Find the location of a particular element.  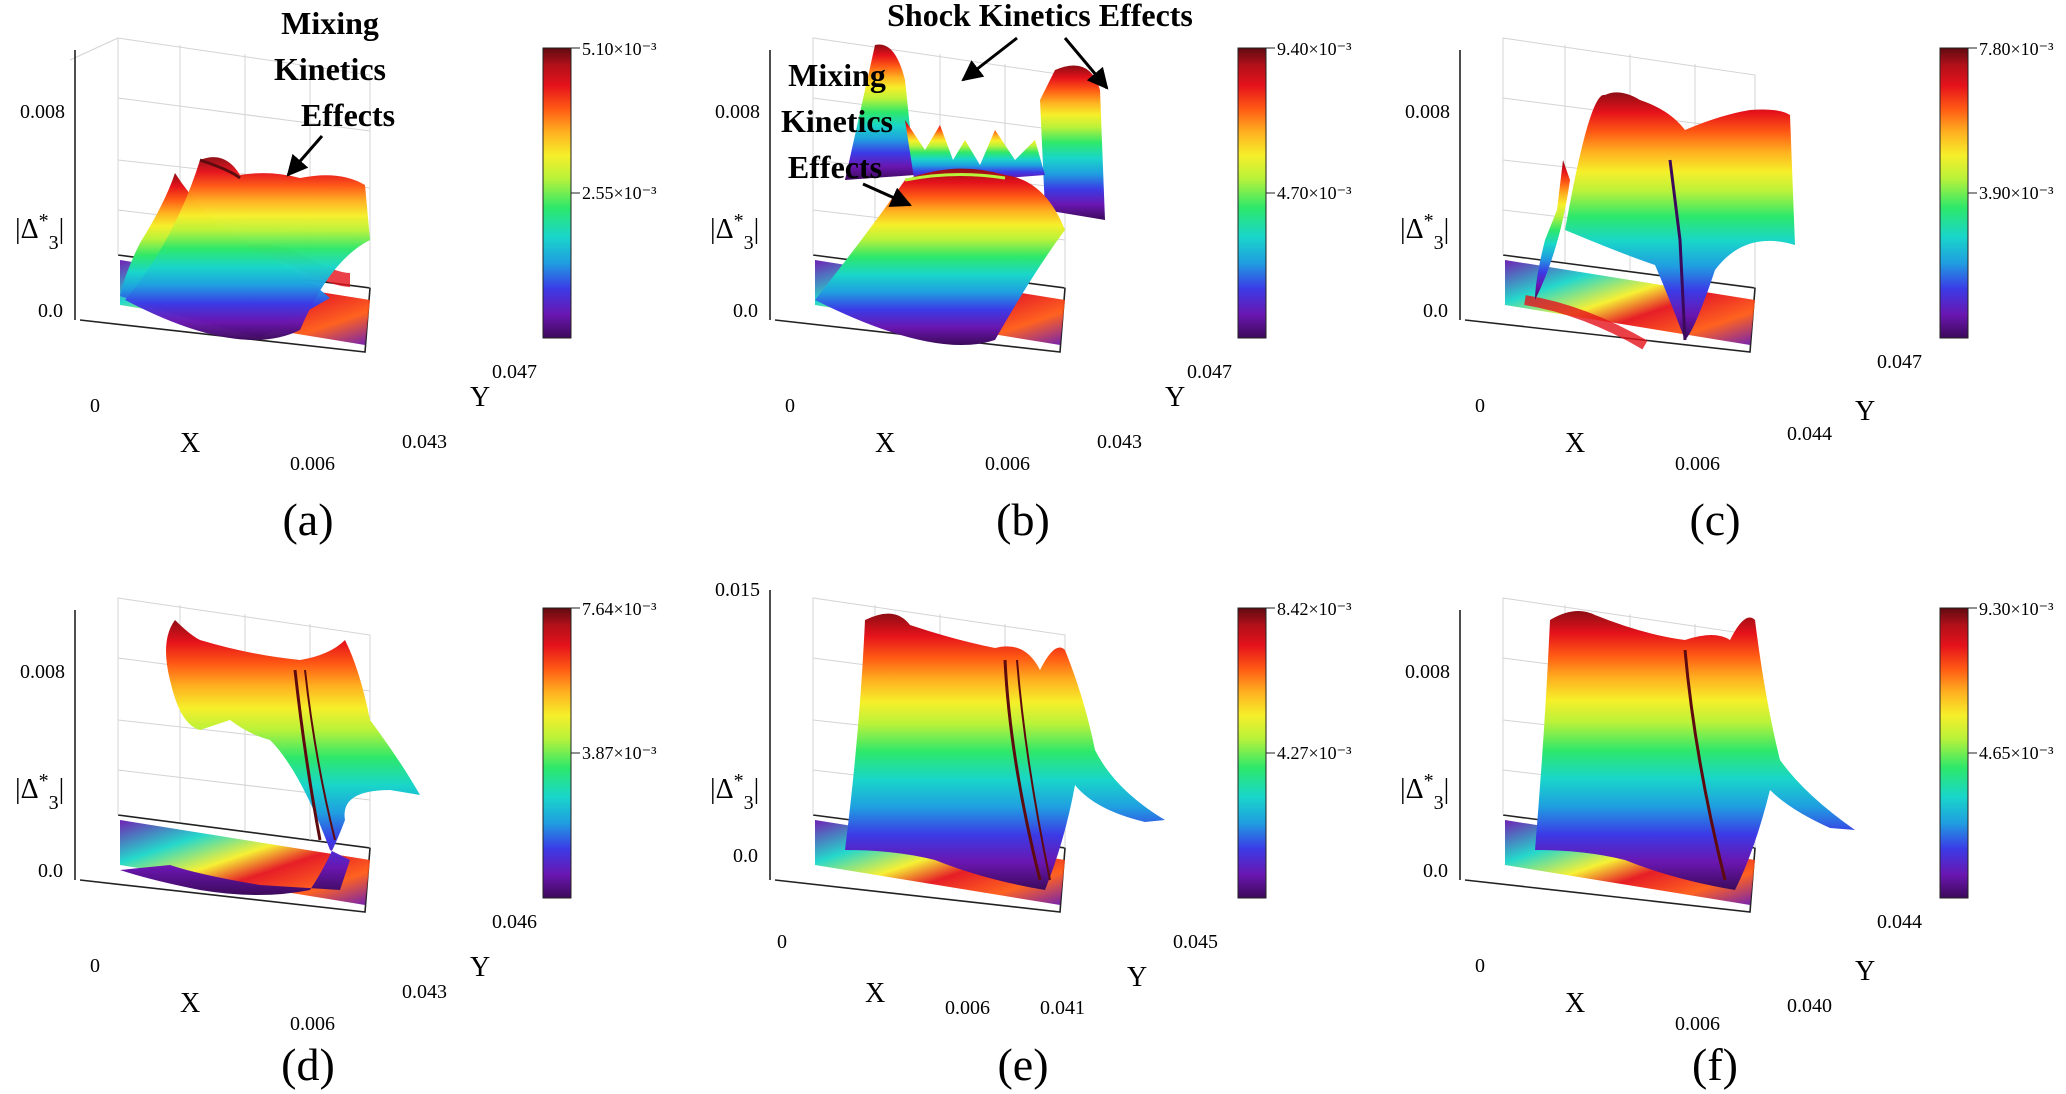

colorbar-mid: 3.90×10⁻³ is located at coordinates (2016, 193).